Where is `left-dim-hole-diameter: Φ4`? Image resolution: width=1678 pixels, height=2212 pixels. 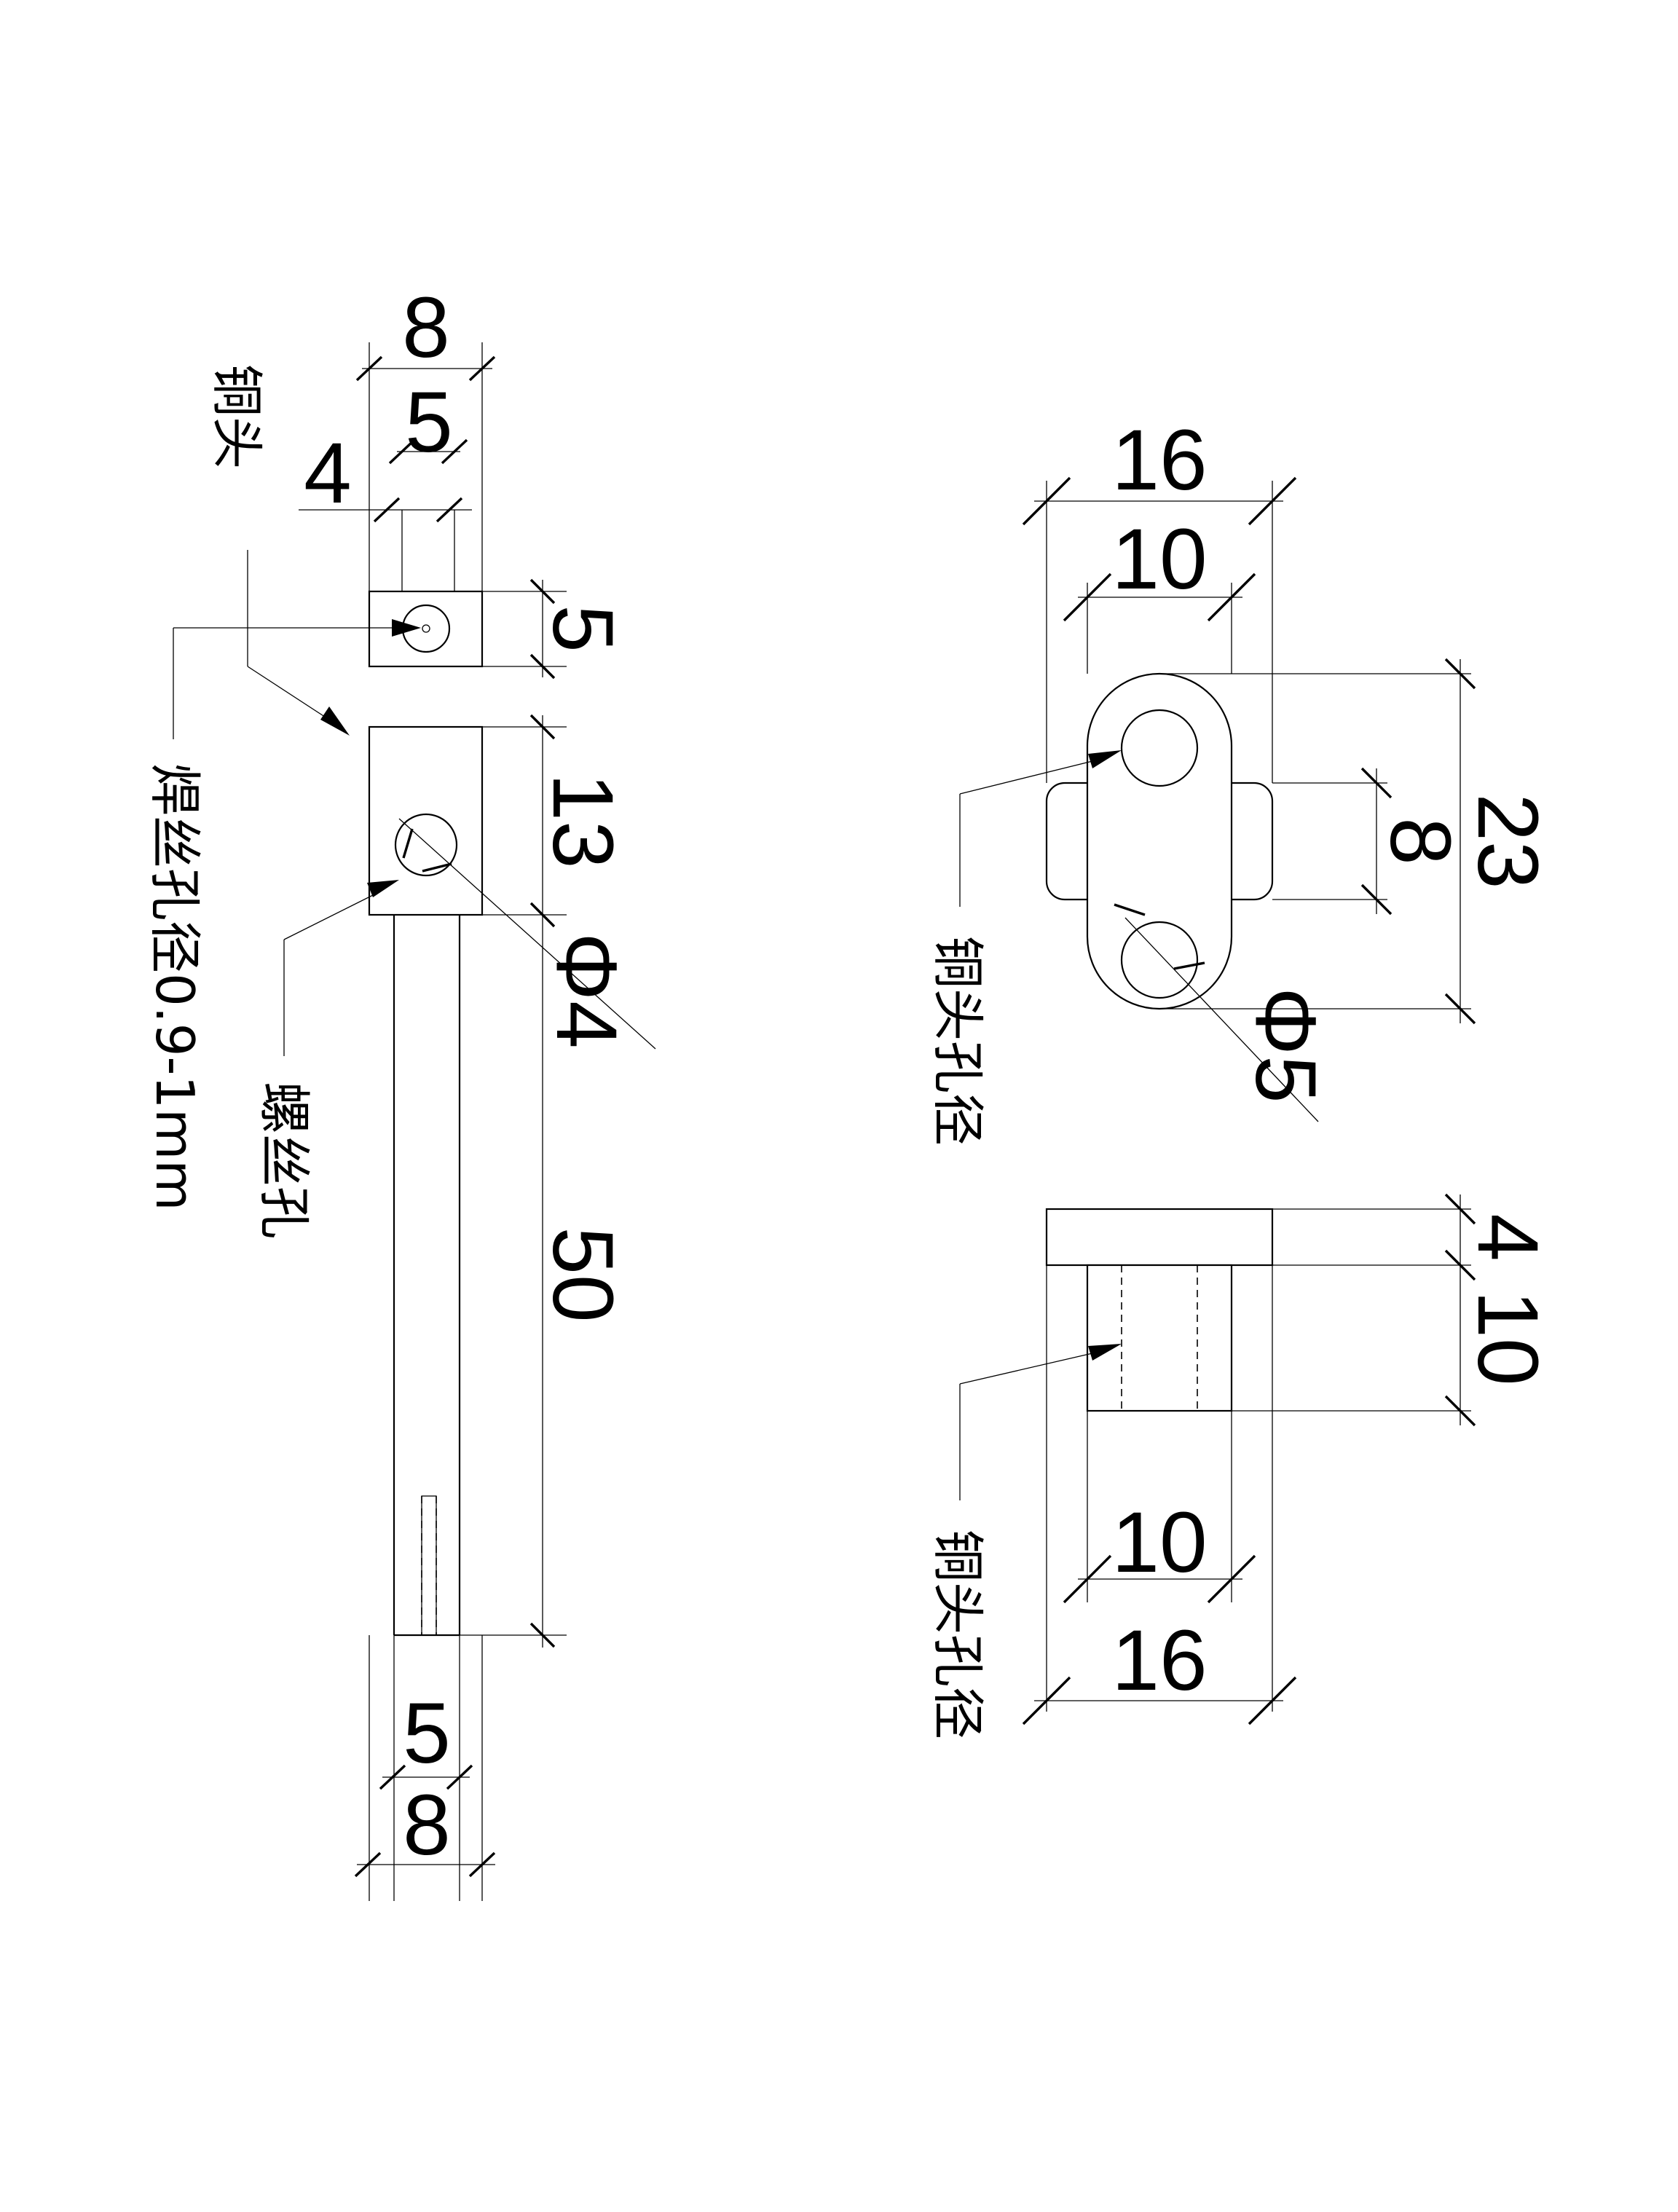
left-dim-hole-diameter: Φ4 is located at coordinates (527, 934).